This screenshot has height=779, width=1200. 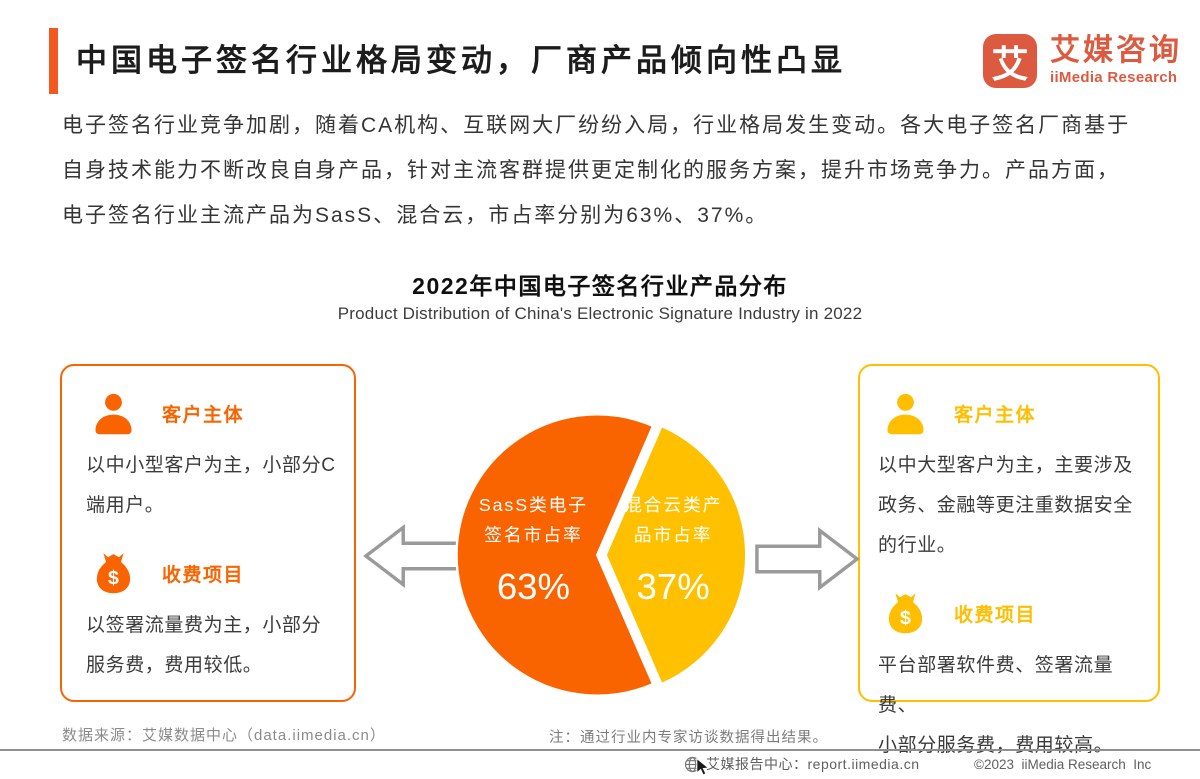 I want to click on report-center-text: 艾媒报告中心：report.iimedia.cn, so click(x=813, y=764).